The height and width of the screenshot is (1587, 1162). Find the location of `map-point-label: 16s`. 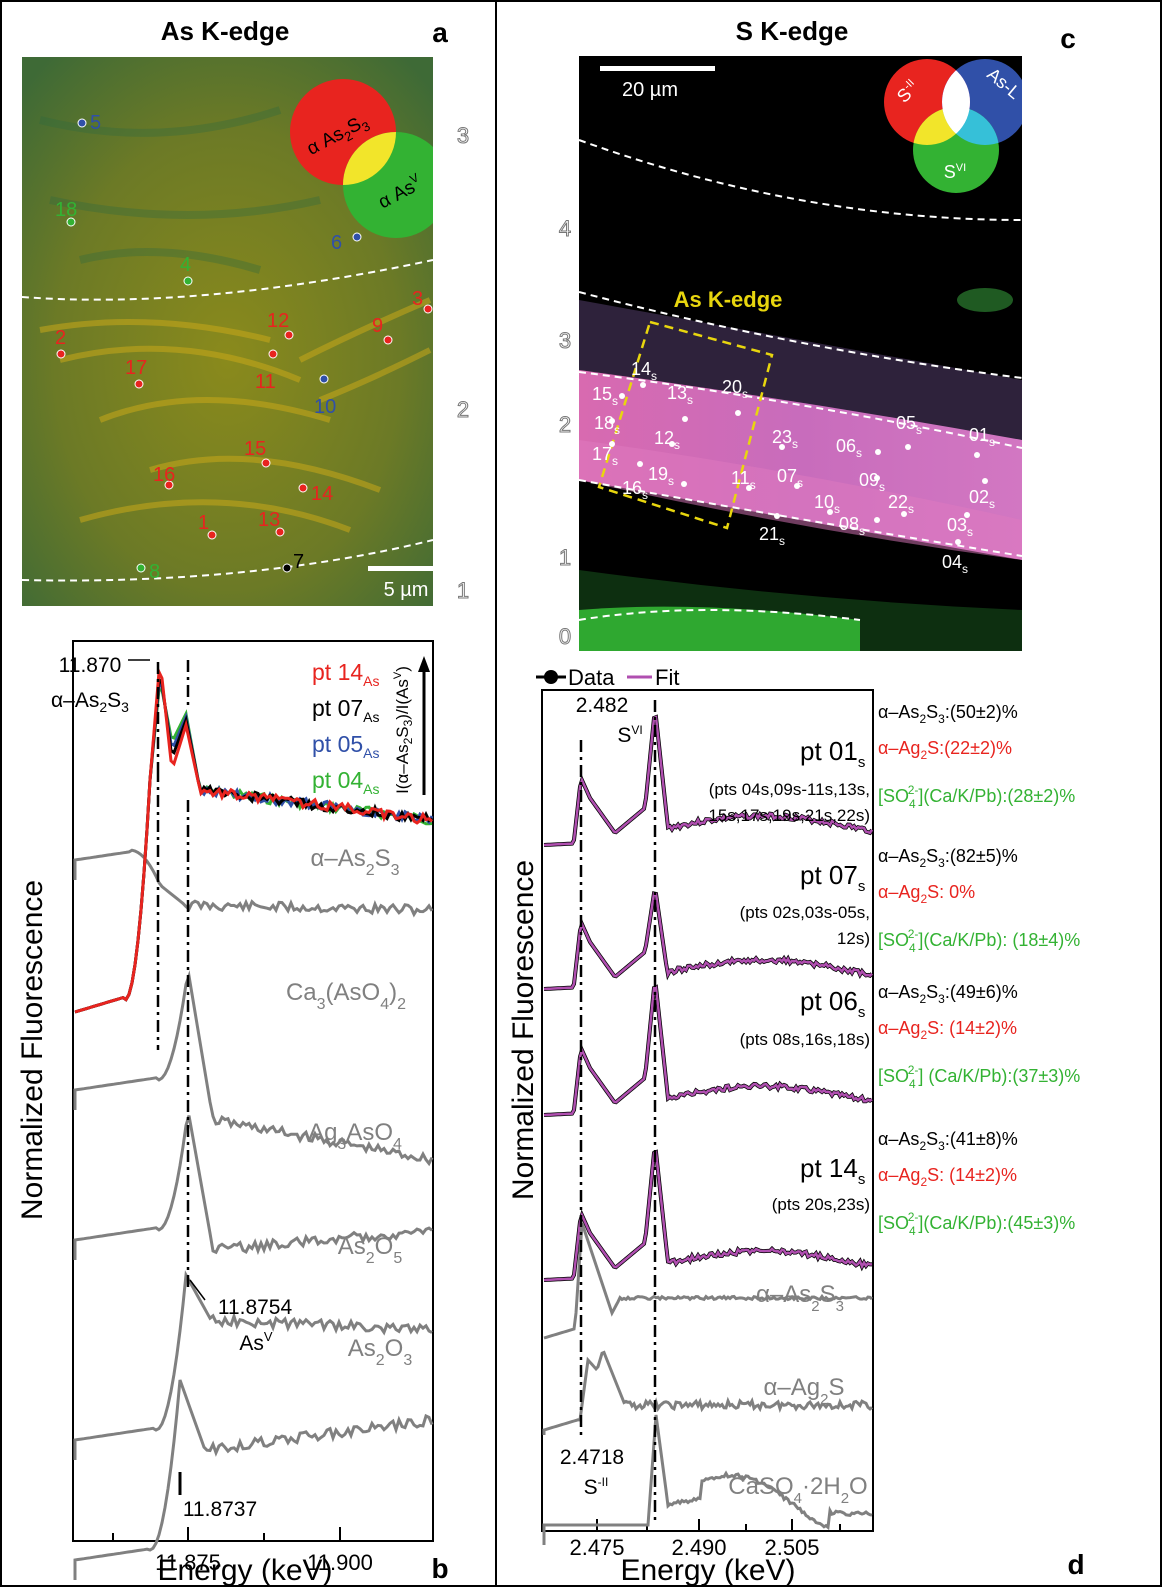

map-point-label: 16s is located at coordinates (635, 490).